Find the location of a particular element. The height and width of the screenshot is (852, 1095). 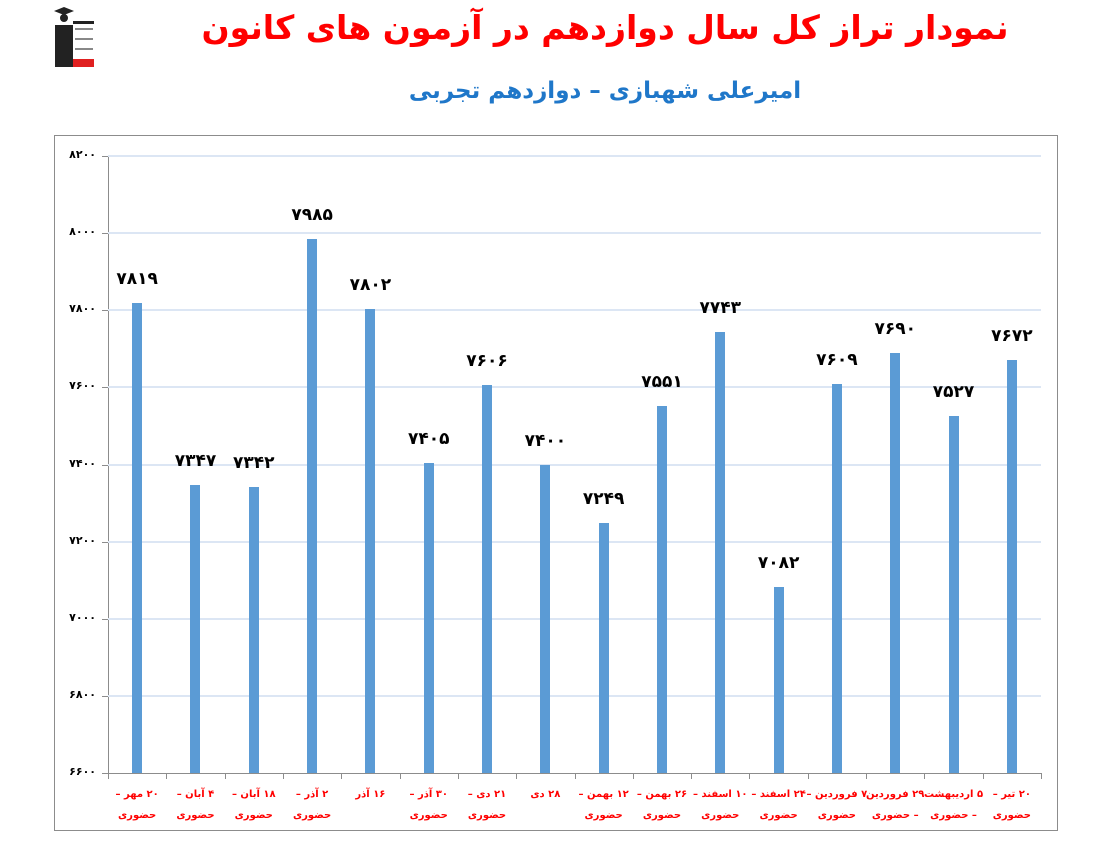

y-tick-label: ۷۰۰۰ is located at coordinates (82, 617).